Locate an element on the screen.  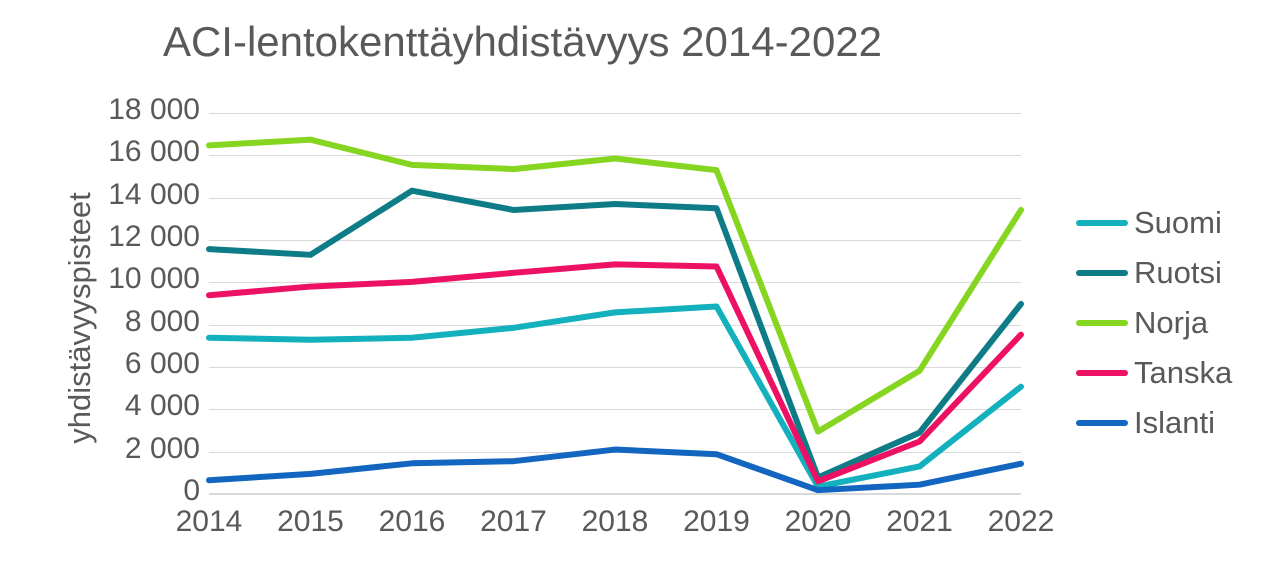
chart-title: ACI-lentokenttäyhdistävyys 2014-2022 is located at coordinates (522, 41).